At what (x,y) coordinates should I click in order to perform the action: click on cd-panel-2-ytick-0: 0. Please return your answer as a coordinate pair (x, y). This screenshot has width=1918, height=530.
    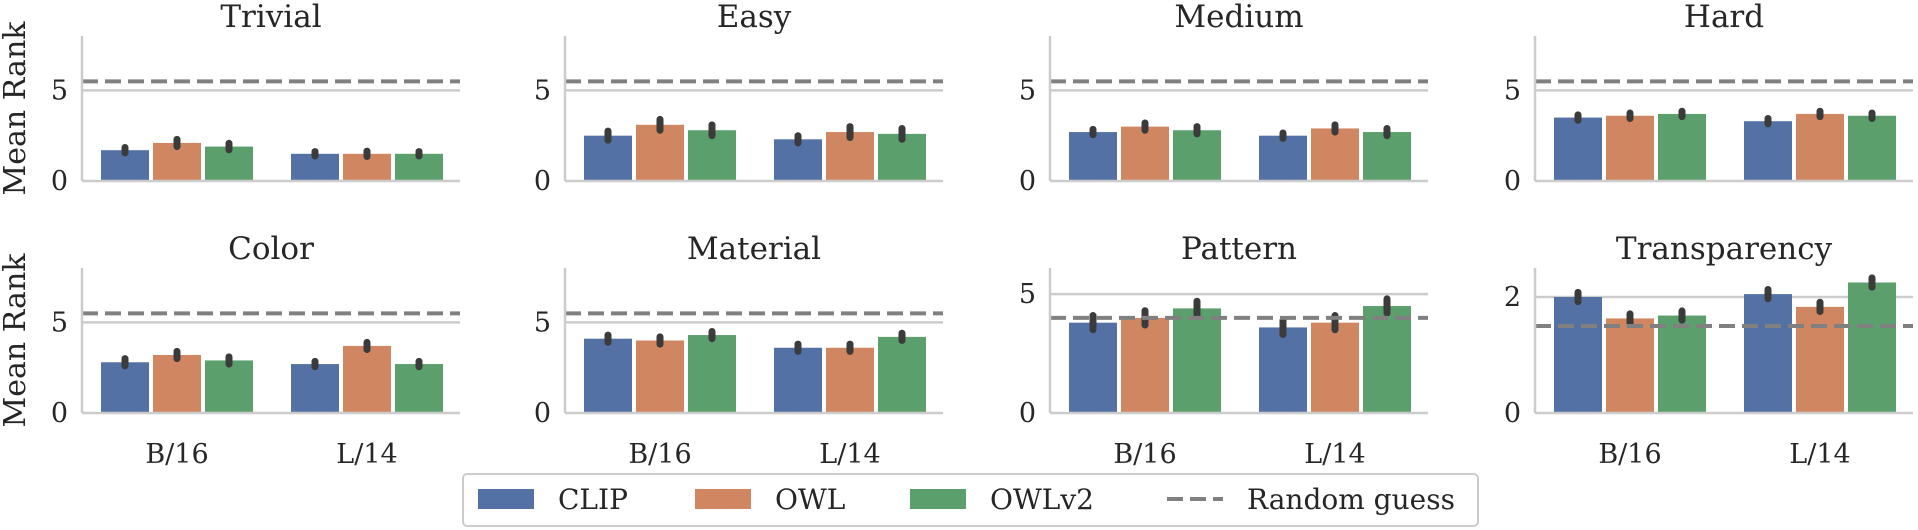
    Looking at the image, I should click on (1027, 181).